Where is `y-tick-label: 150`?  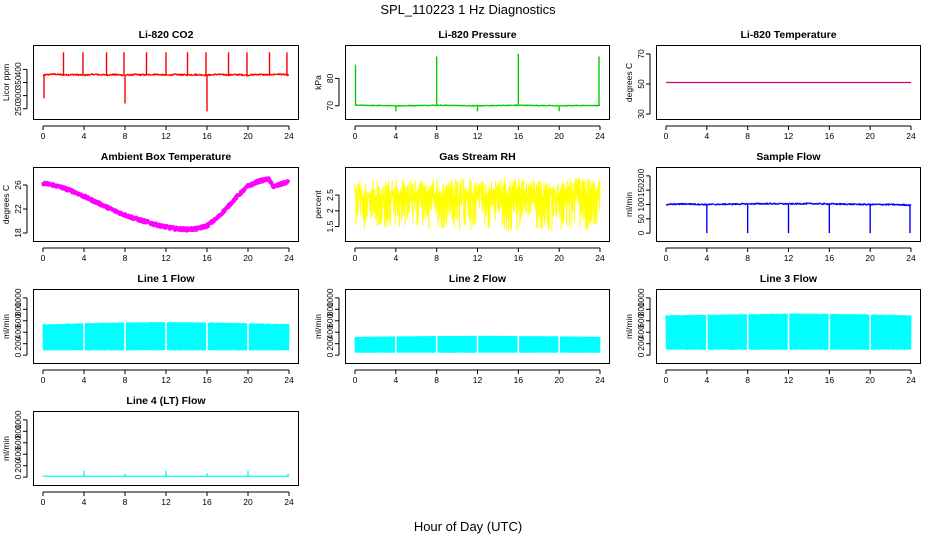
y-tick-label: 150 is located at coordinates (641, 190).